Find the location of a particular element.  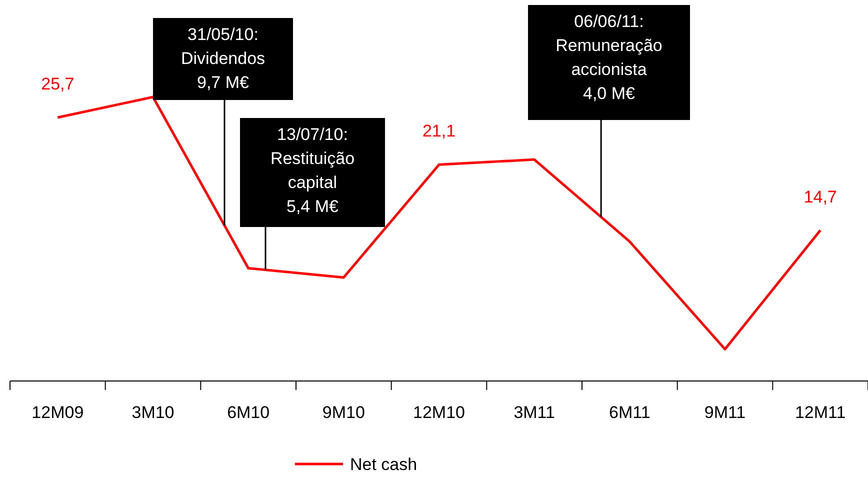

x-tick-label: 12M11 is located at coordinates (820, 412).